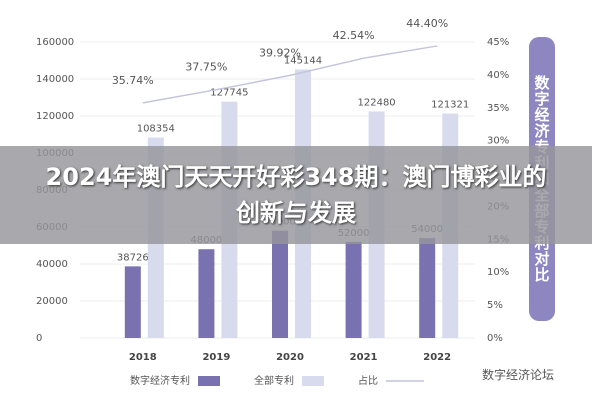 This screenshot has height=404, width=592. Describe the element at coordinates (368, 380) in the screenshot. I see `legend-label: 占比` at that location.